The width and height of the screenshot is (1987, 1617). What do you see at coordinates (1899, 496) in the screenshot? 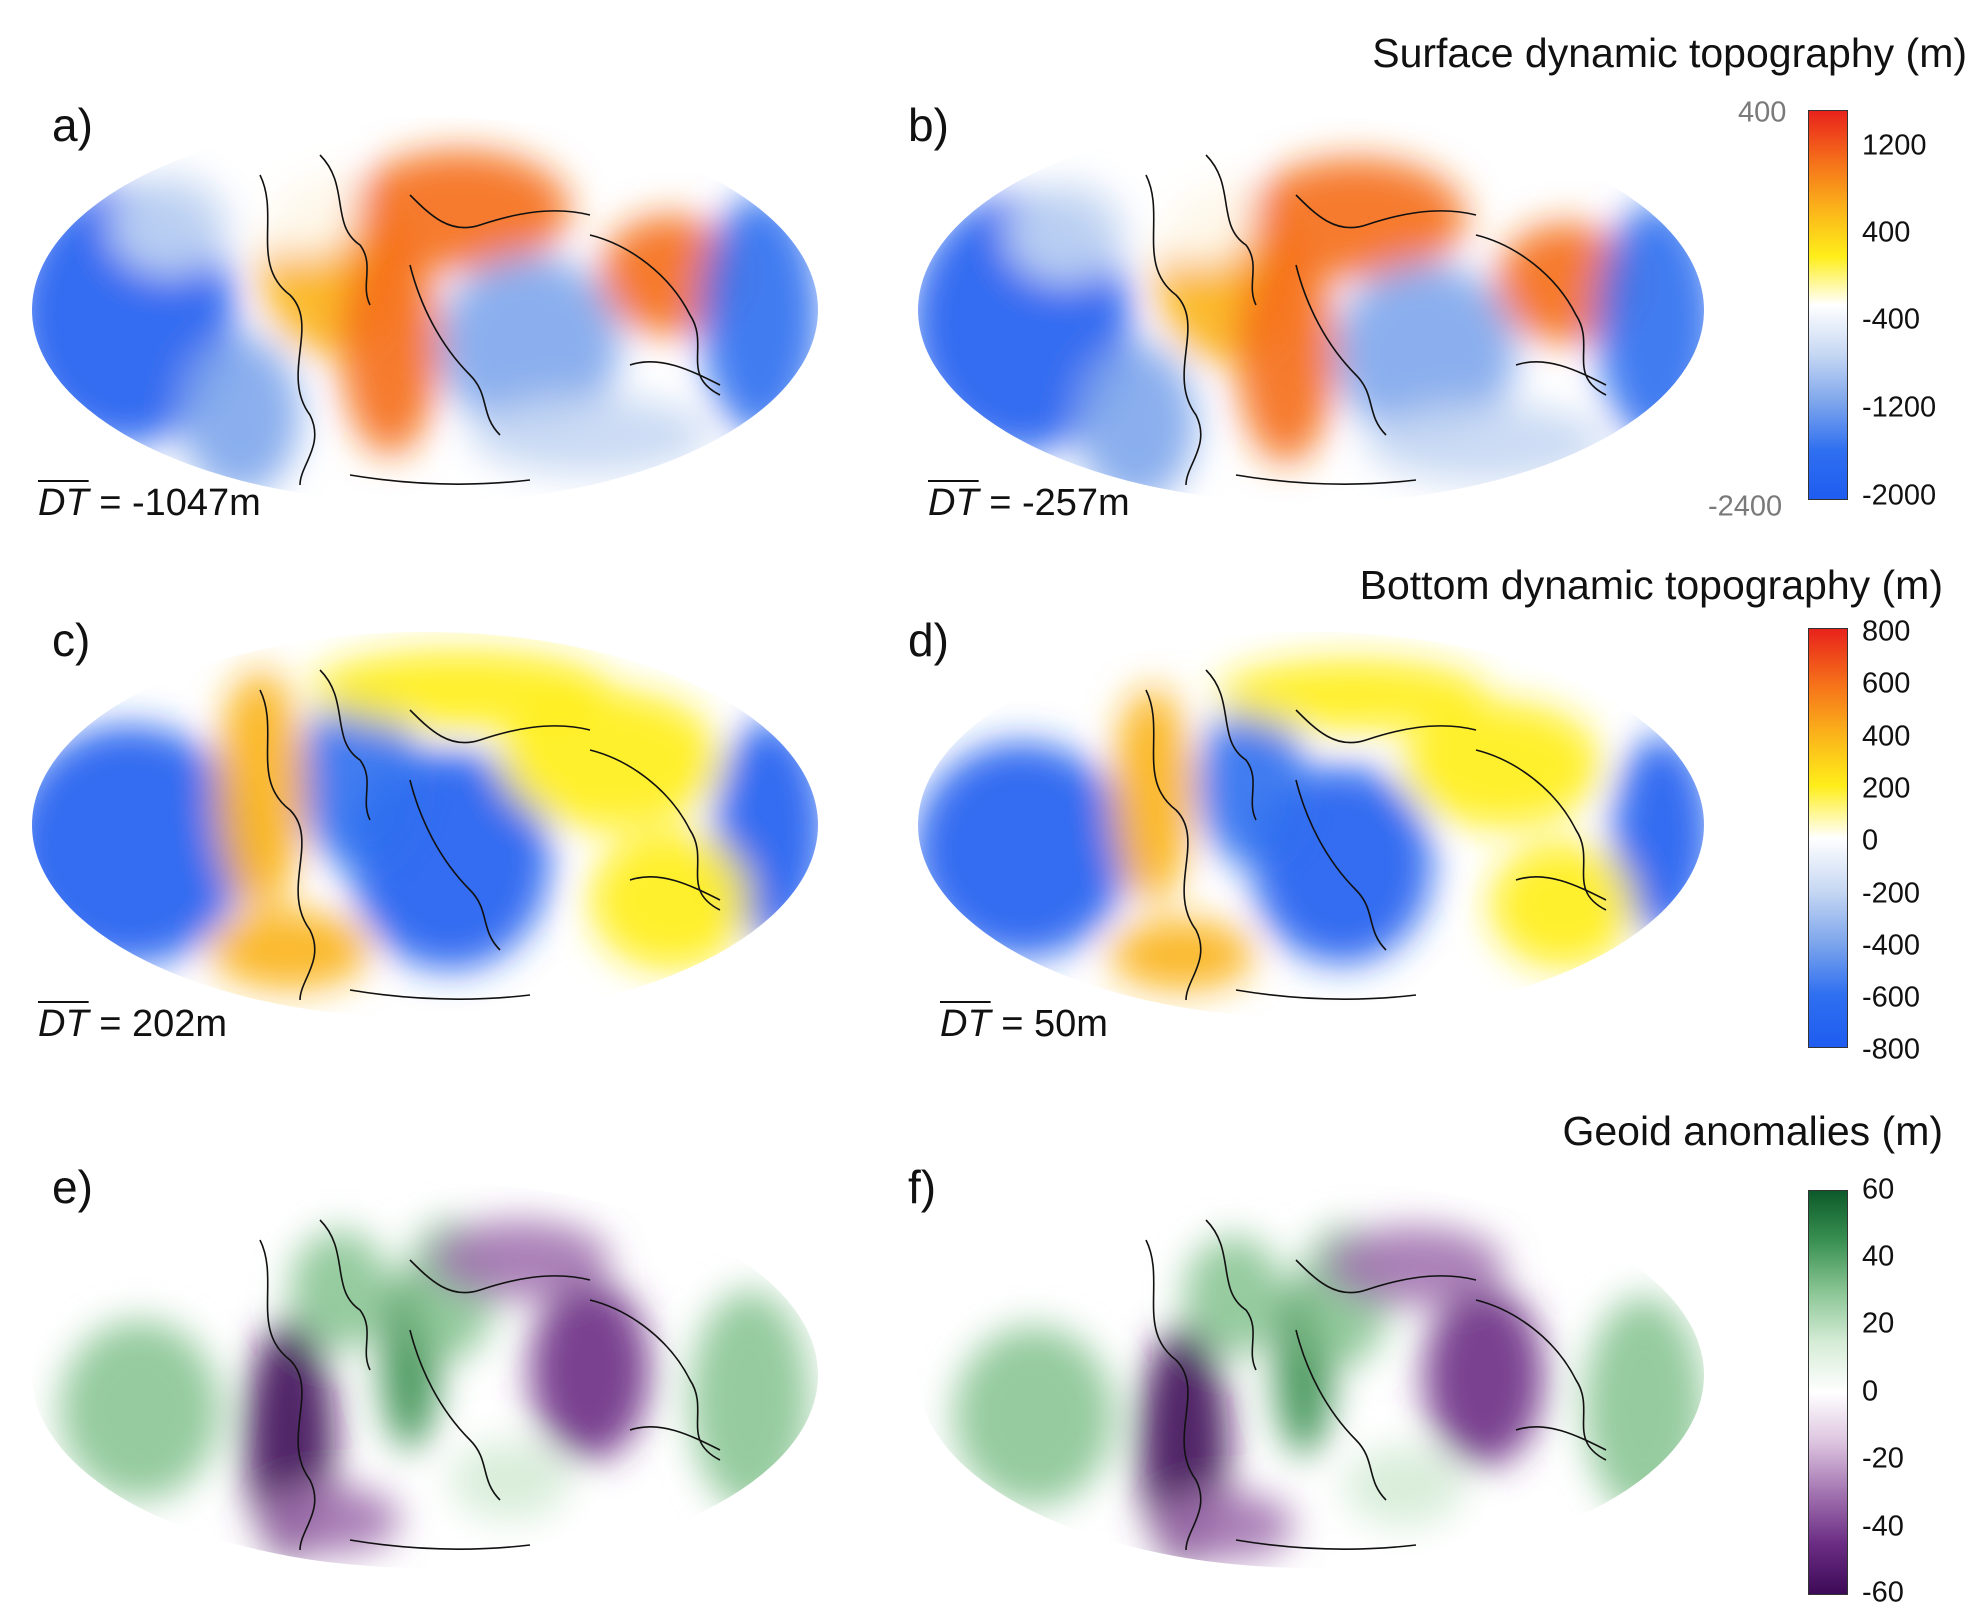
I see `surface-tick: -2000` at bounding box center [1899, 496].